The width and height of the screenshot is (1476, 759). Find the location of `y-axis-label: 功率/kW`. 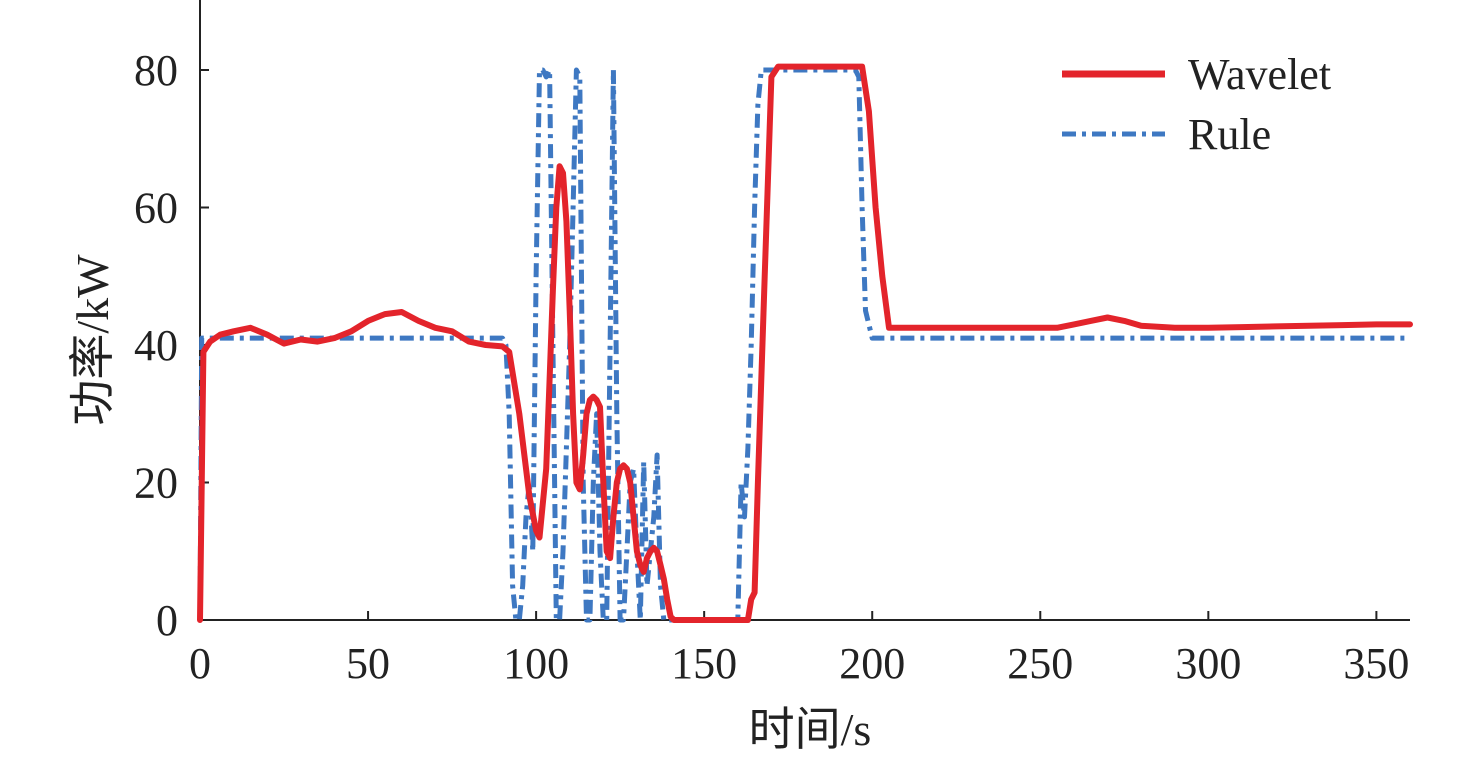

y-axis-label: 功率/kW is located at coordinates (92, 340).